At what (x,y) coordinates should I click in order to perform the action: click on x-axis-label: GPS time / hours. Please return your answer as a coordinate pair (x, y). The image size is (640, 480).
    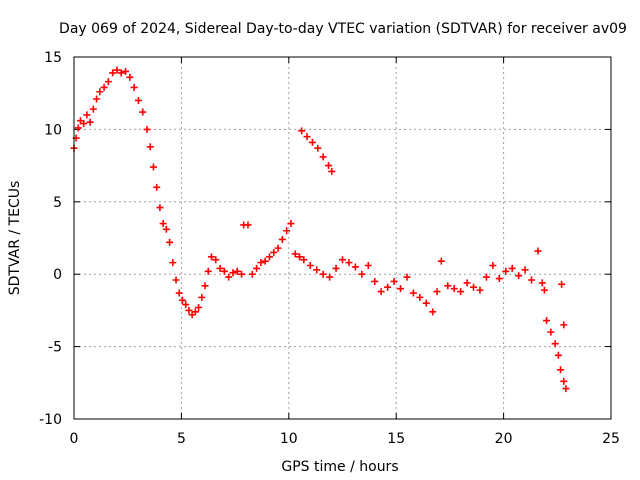
    Looking at the image, I should click on (339, 467).